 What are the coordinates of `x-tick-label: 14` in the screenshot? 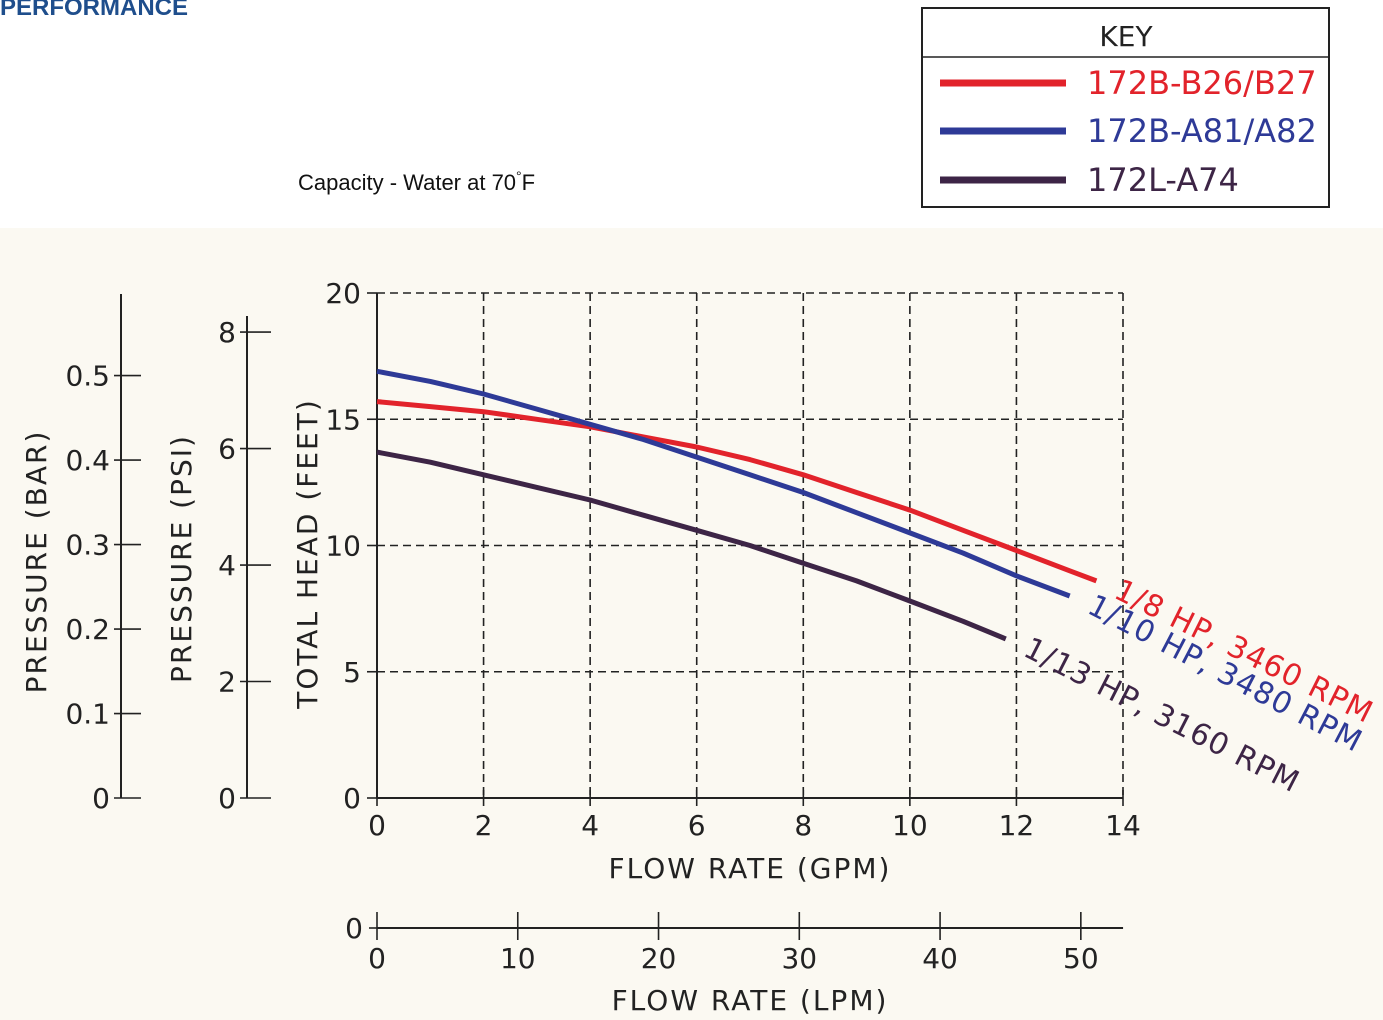 It's located at (1123, 825).